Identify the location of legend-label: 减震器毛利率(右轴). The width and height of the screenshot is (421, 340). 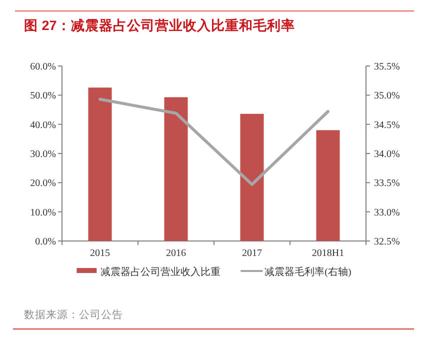
(308, 272).